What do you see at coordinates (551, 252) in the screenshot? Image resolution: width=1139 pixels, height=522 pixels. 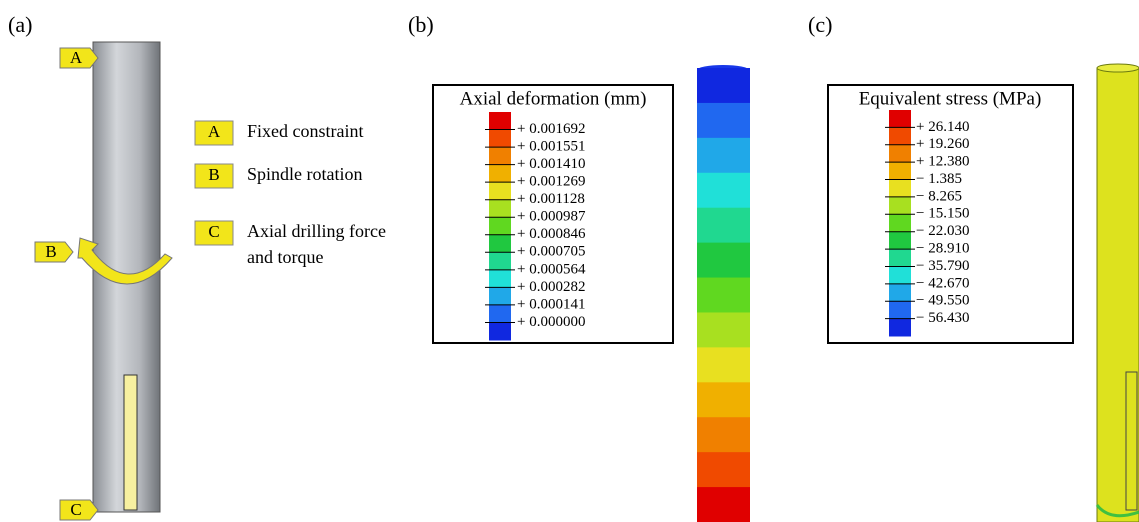 I see `level-label: + 0.000705` at bounding box center [551, 252].